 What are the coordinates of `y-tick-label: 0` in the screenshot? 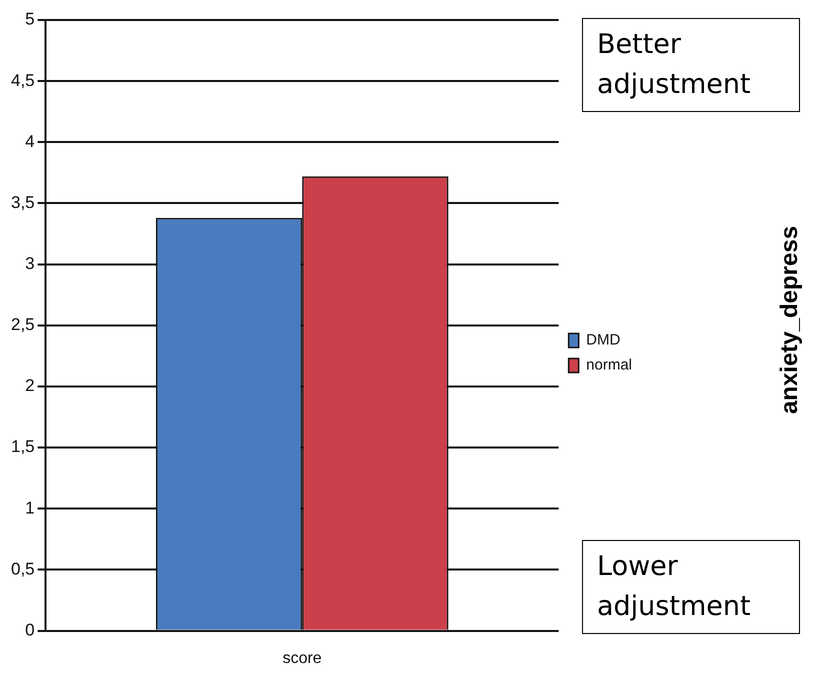 It's located at (30, 630).